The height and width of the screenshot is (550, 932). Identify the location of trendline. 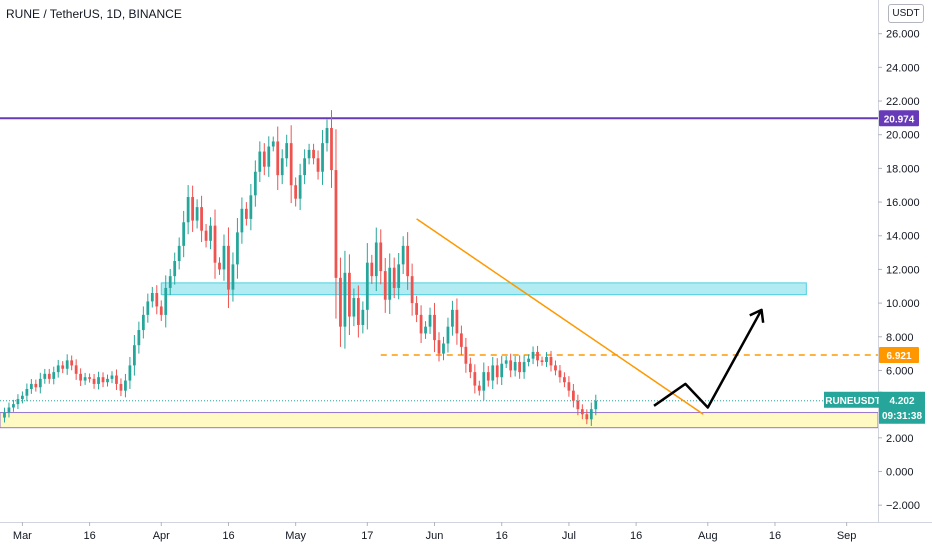
(560, 316).